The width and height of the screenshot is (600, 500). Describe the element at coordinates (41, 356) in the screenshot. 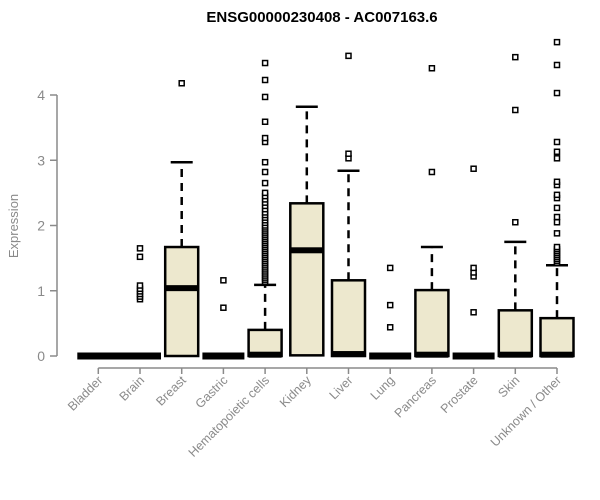

I see `y-tick-label: 0` at that location.